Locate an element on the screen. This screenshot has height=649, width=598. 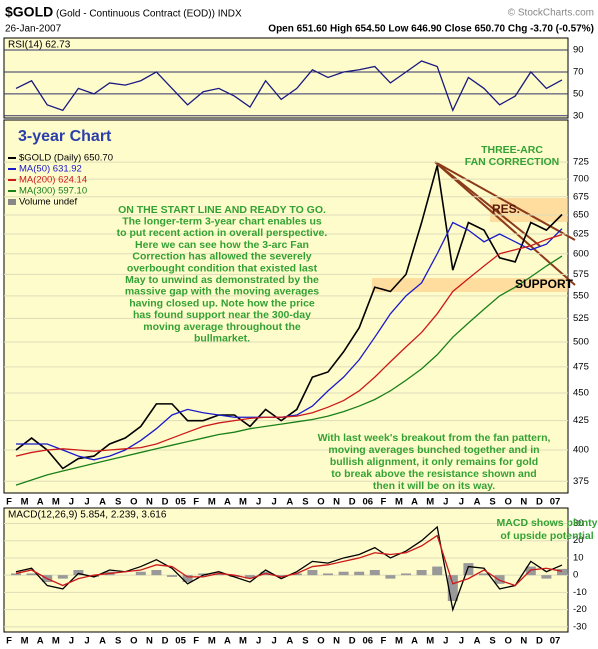
x-tick-label: 05 is located at coordinates (180, 641).